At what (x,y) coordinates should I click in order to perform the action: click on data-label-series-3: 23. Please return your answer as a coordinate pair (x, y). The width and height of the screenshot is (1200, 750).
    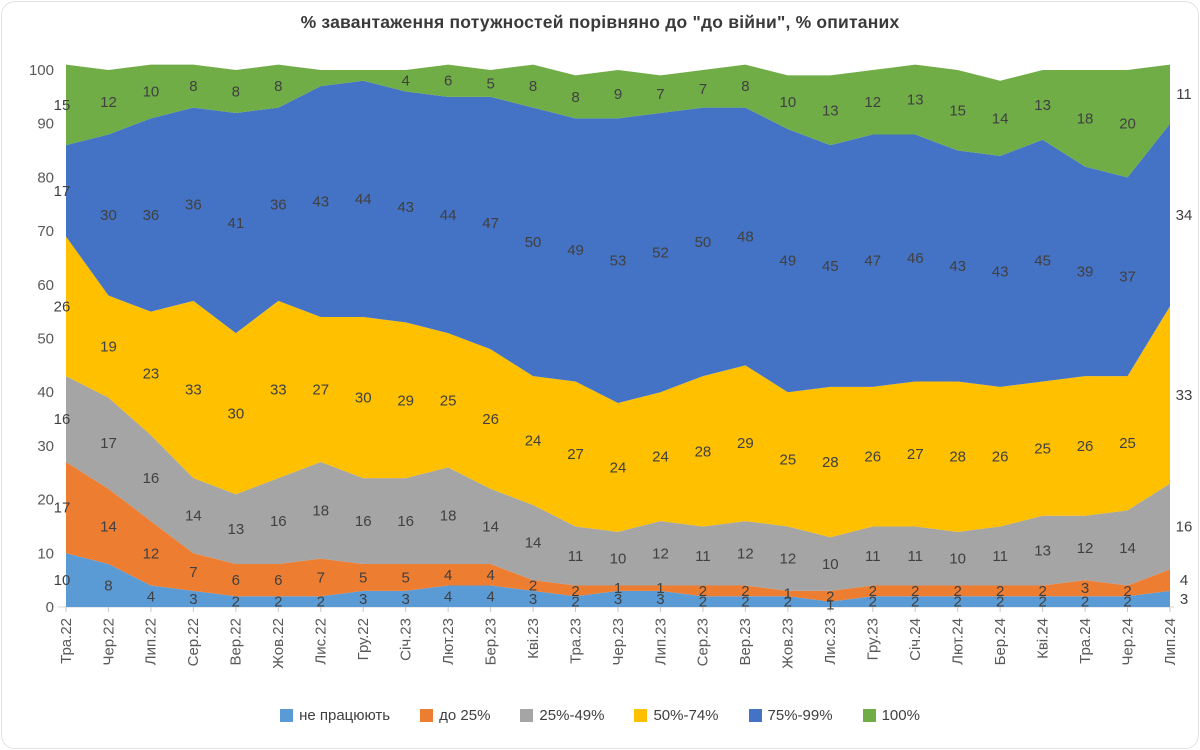
    Looking at the image, I should click on (151, 373).